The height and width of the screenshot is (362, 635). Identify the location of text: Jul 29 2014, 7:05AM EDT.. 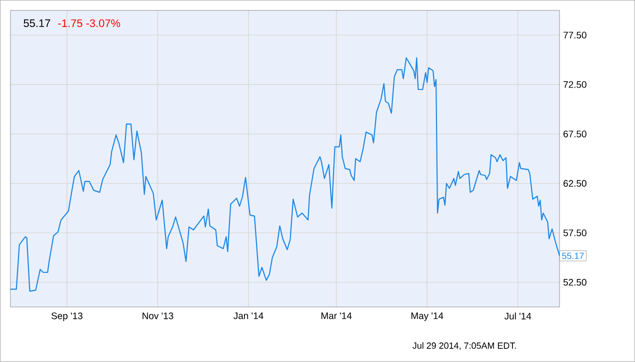
(464, 346).